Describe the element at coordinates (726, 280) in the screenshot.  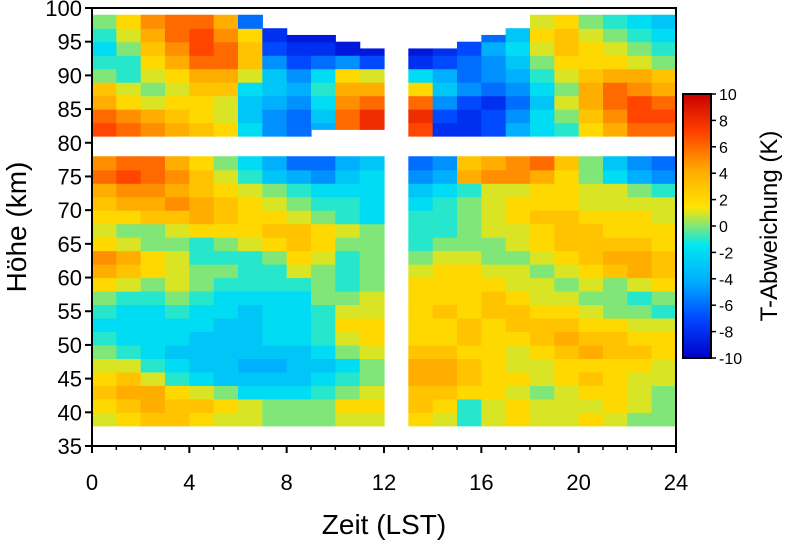
I see `colorbar-tick-label: -4` at that location.